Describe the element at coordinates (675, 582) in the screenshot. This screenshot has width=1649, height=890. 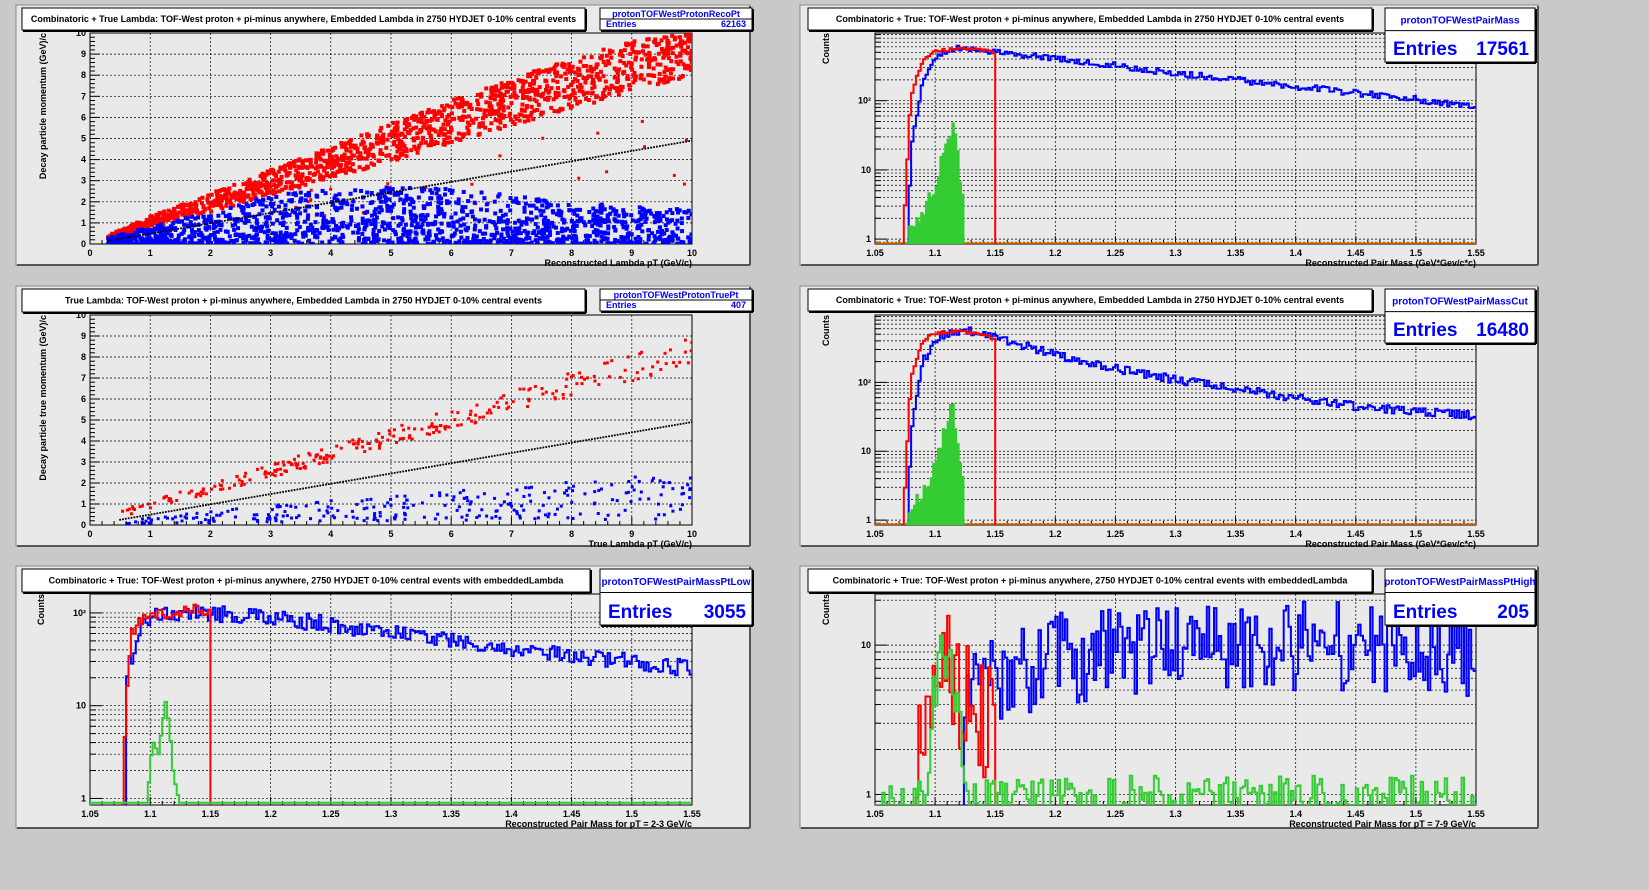
I see `stats-name: protonTOFWestPairMassPtLow` at that location.